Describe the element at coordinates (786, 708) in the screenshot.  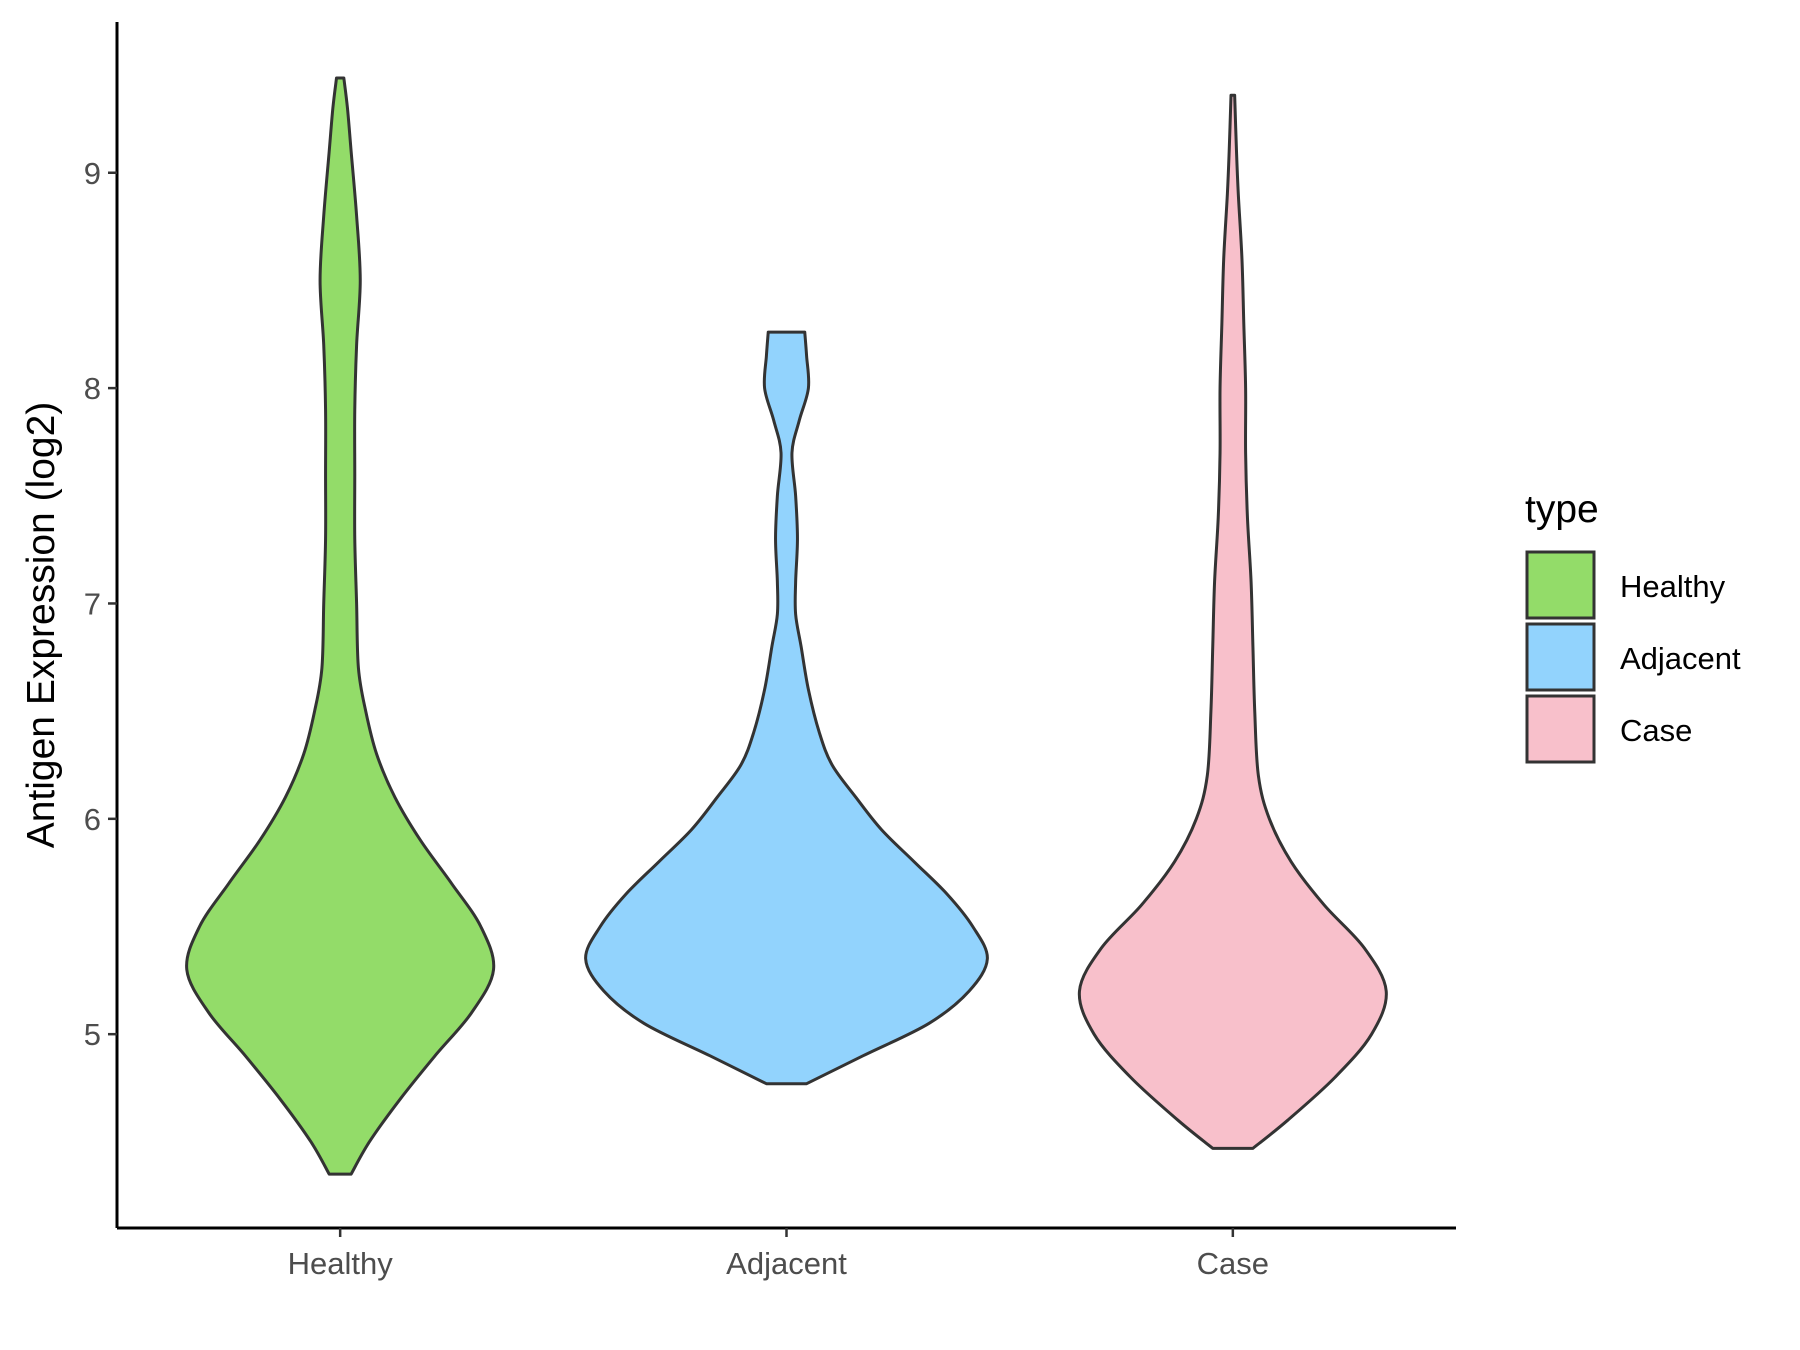
I see `violin-adjacent` at that location.